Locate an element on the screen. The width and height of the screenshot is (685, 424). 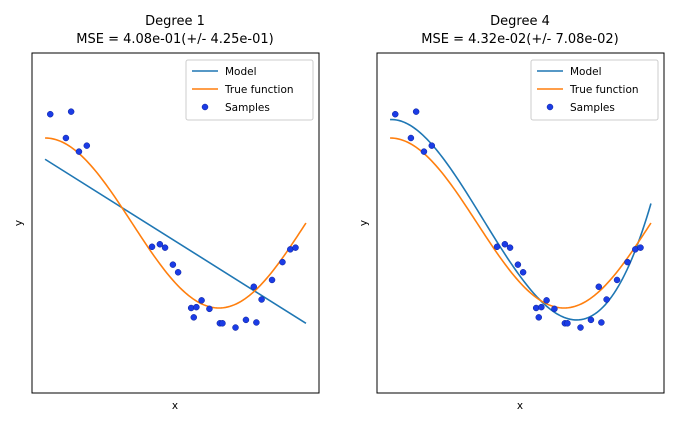
chart-subtitle: MSE = 4.08e-01(+/- 4.25e-01) is located at coordinates (174, 39).